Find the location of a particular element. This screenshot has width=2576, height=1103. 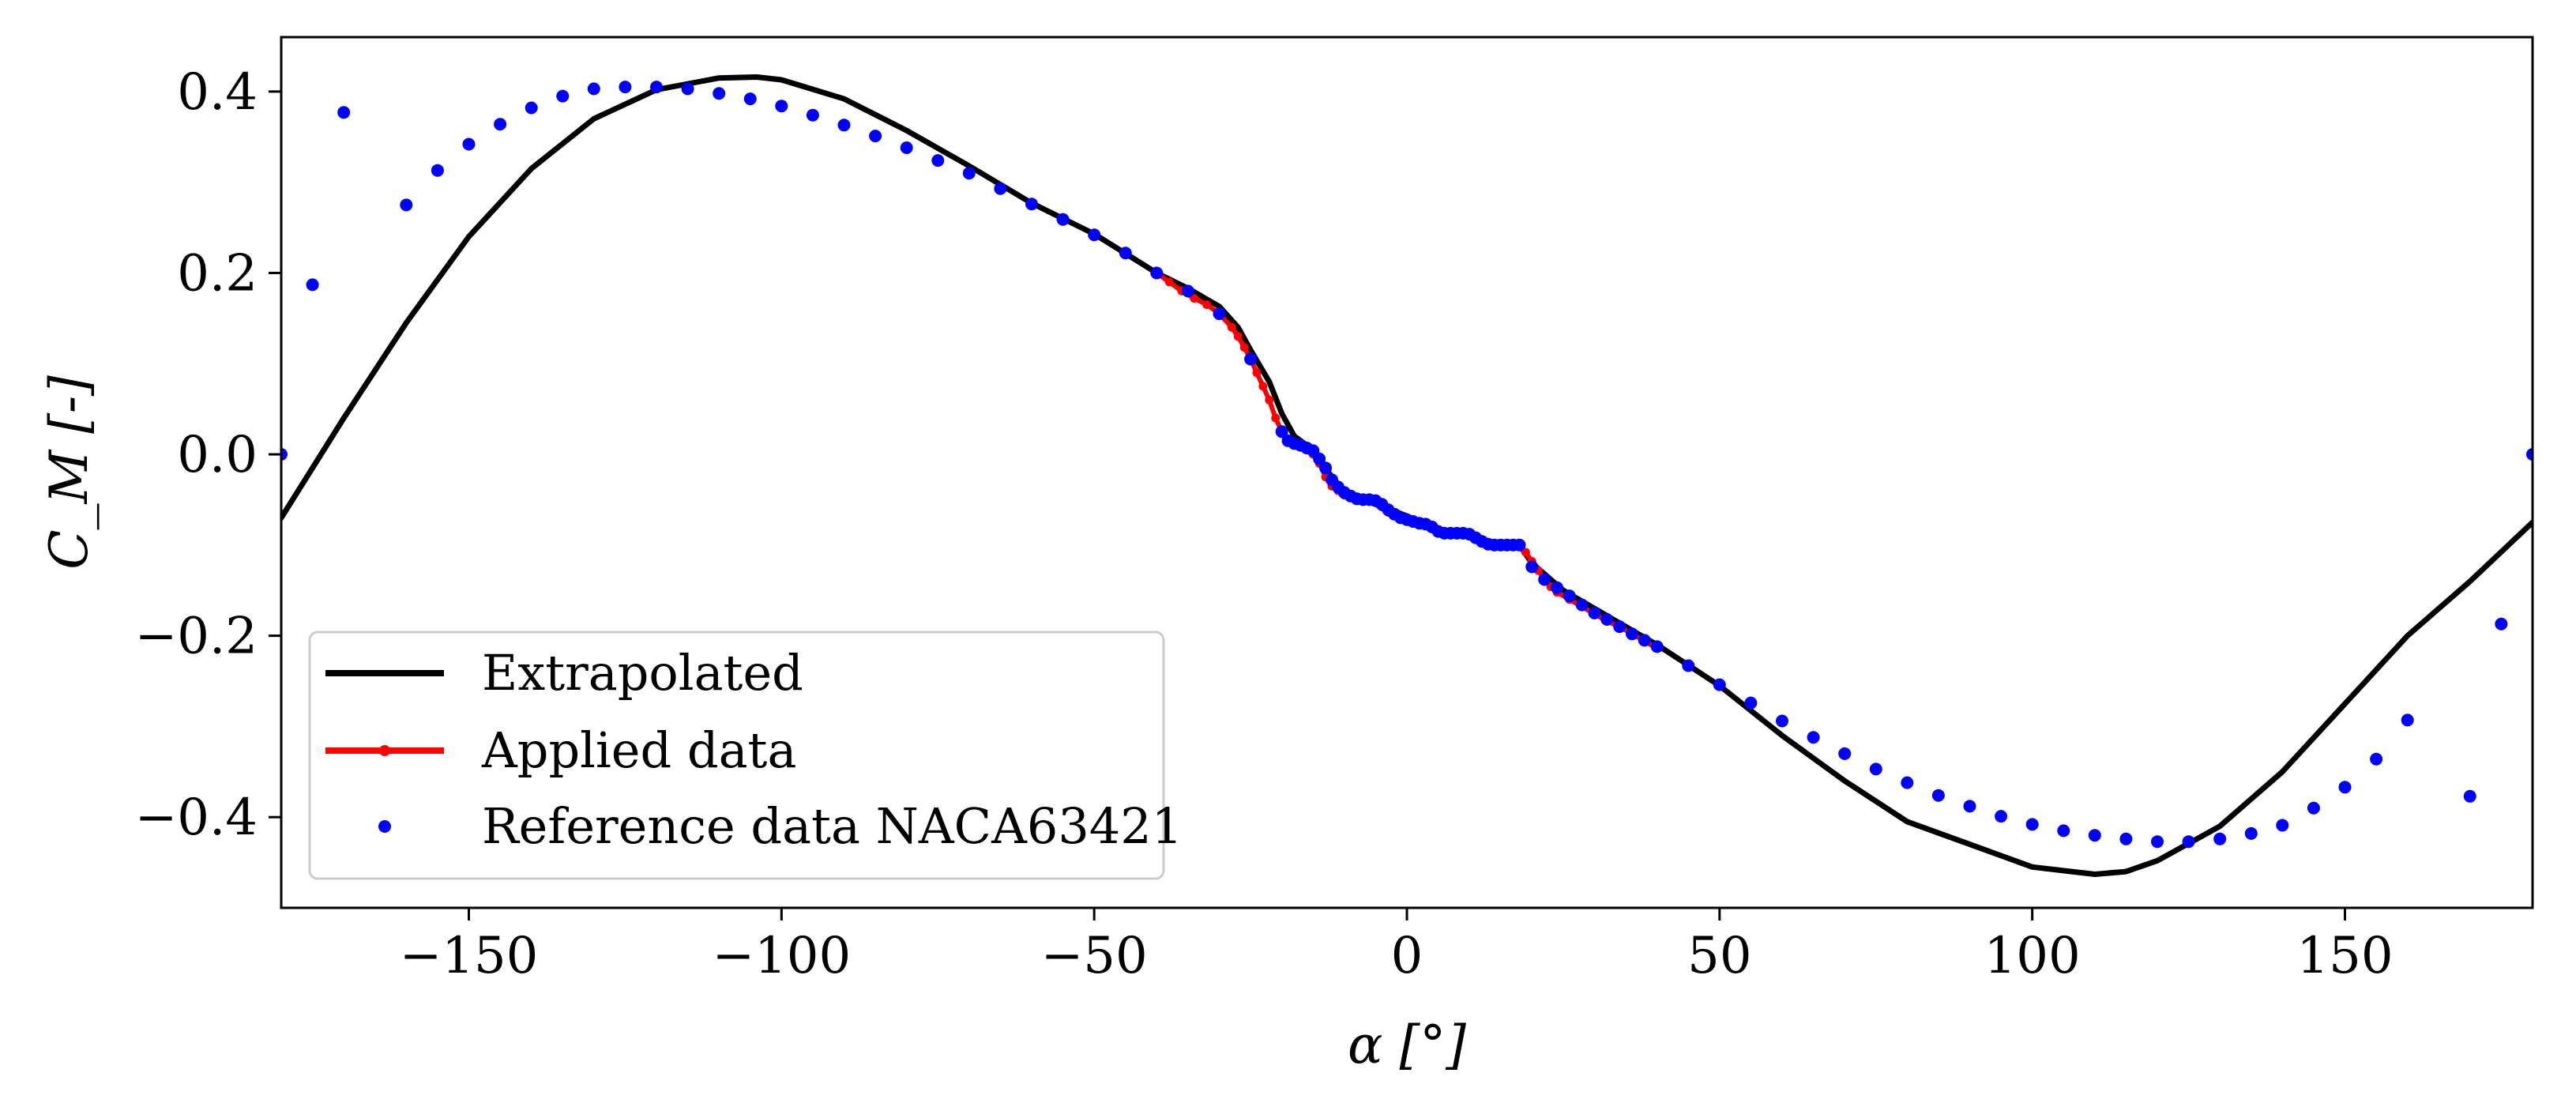

y-tick-label: 0.2 is located at coordinates (218, 273).